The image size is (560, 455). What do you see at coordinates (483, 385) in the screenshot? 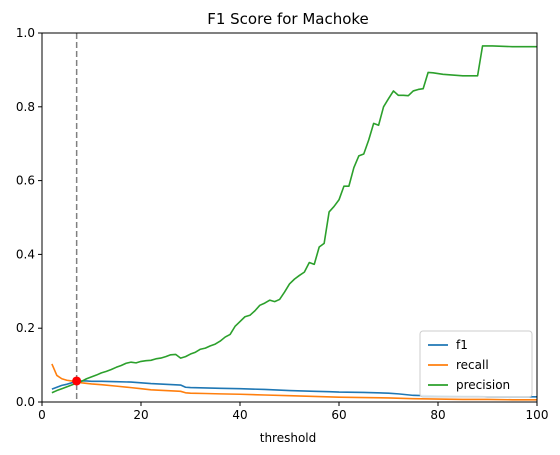
I see `legend-label-precision: precision` at bounding box center [483, 385].